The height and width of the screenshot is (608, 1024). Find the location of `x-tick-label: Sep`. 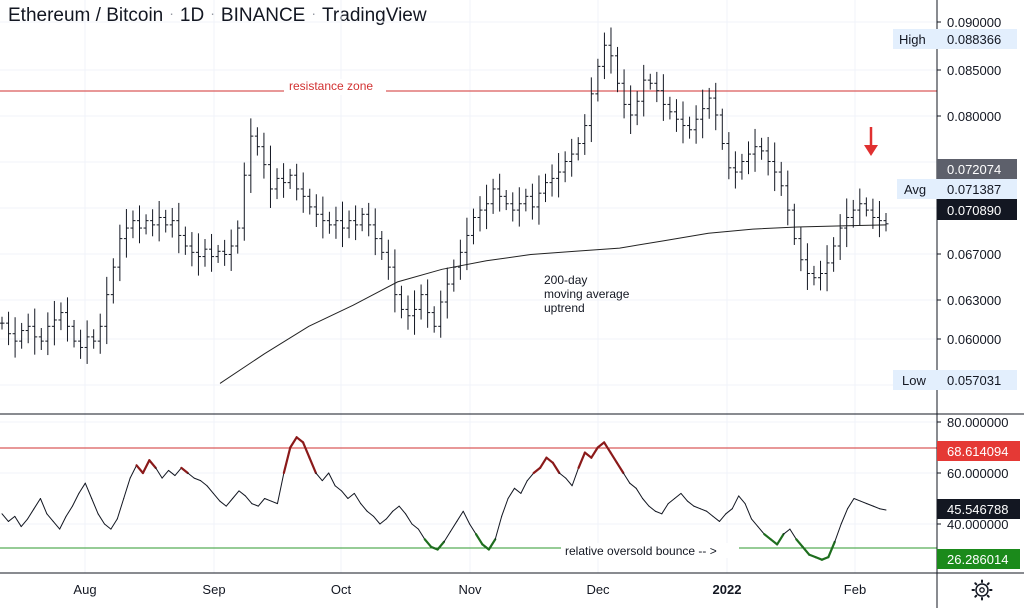

x-tick-label: Sep is located at coordinates (213, 589).